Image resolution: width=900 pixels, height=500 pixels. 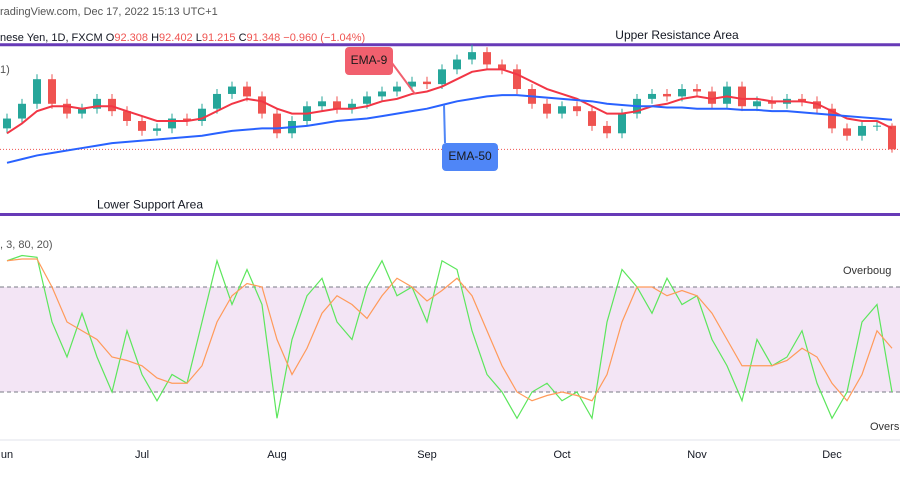 What do you see at coordinates (7, 455) in the screenshot?
I see `x-tick-label: un` at bounding box center [7, 455].